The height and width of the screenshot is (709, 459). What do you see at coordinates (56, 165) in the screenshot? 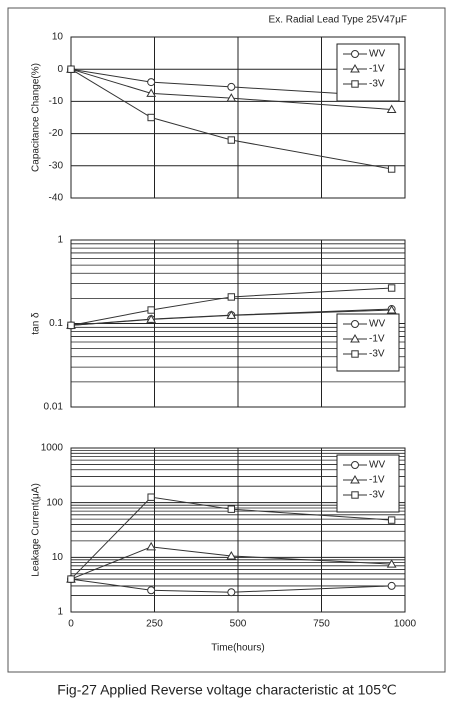
I see `y-tick-label: -30` at bounding box center [56, 165].